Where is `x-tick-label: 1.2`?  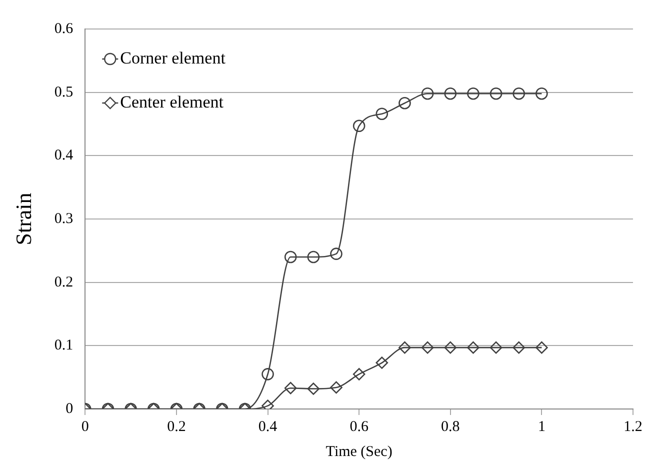 x-tick-label: 1.2 is located at coordinates (633, 426).